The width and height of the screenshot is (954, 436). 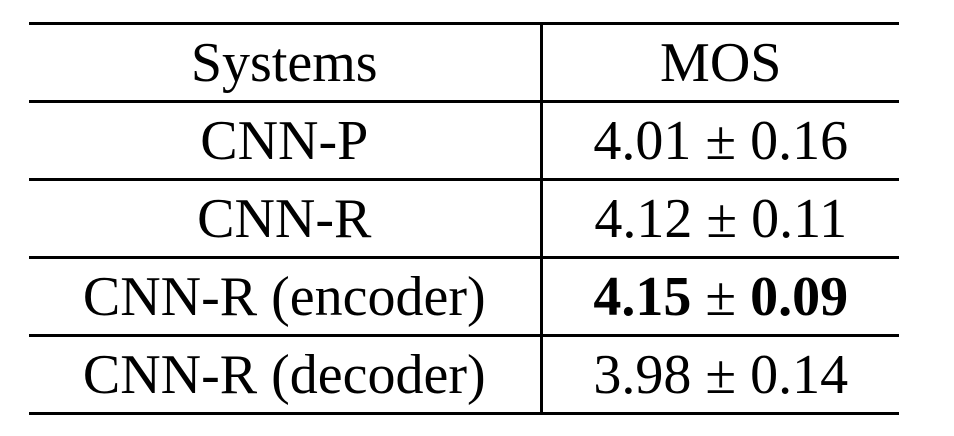 I want to click on mos-cell: 4.12 ± 0.11, so click(x=720, y=219).